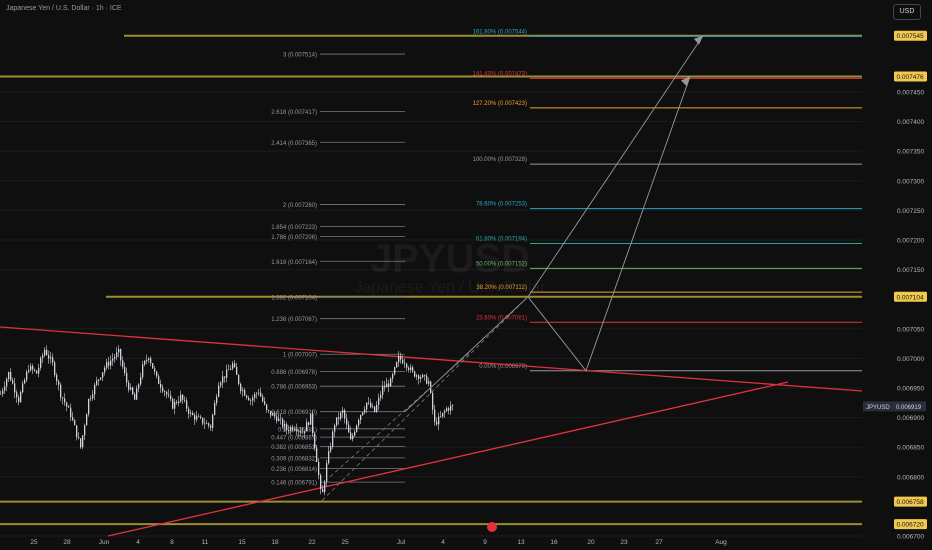 The image size is (932, 550). I want to click on arrow-head, so click(698, 40).